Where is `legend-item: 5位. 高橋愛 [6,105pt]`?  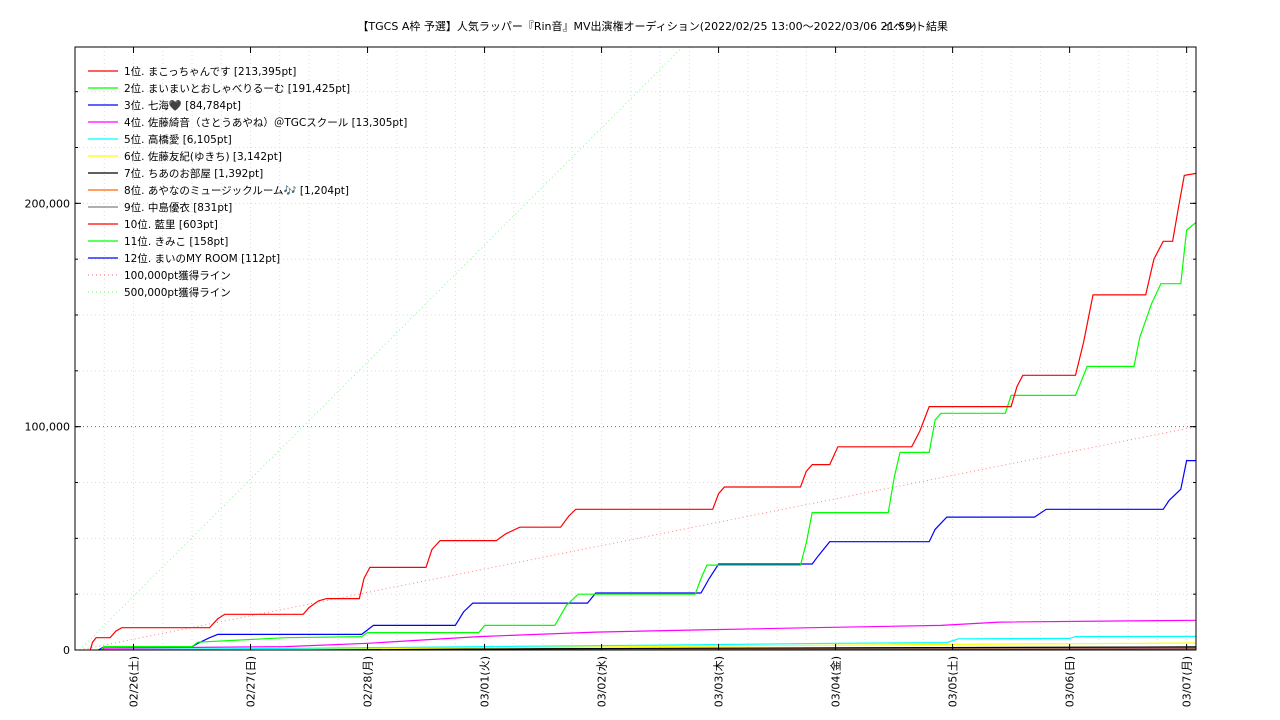
legend-item: 5位. 高橋愛 [6,105pt] is located at coordinates (160, 139).